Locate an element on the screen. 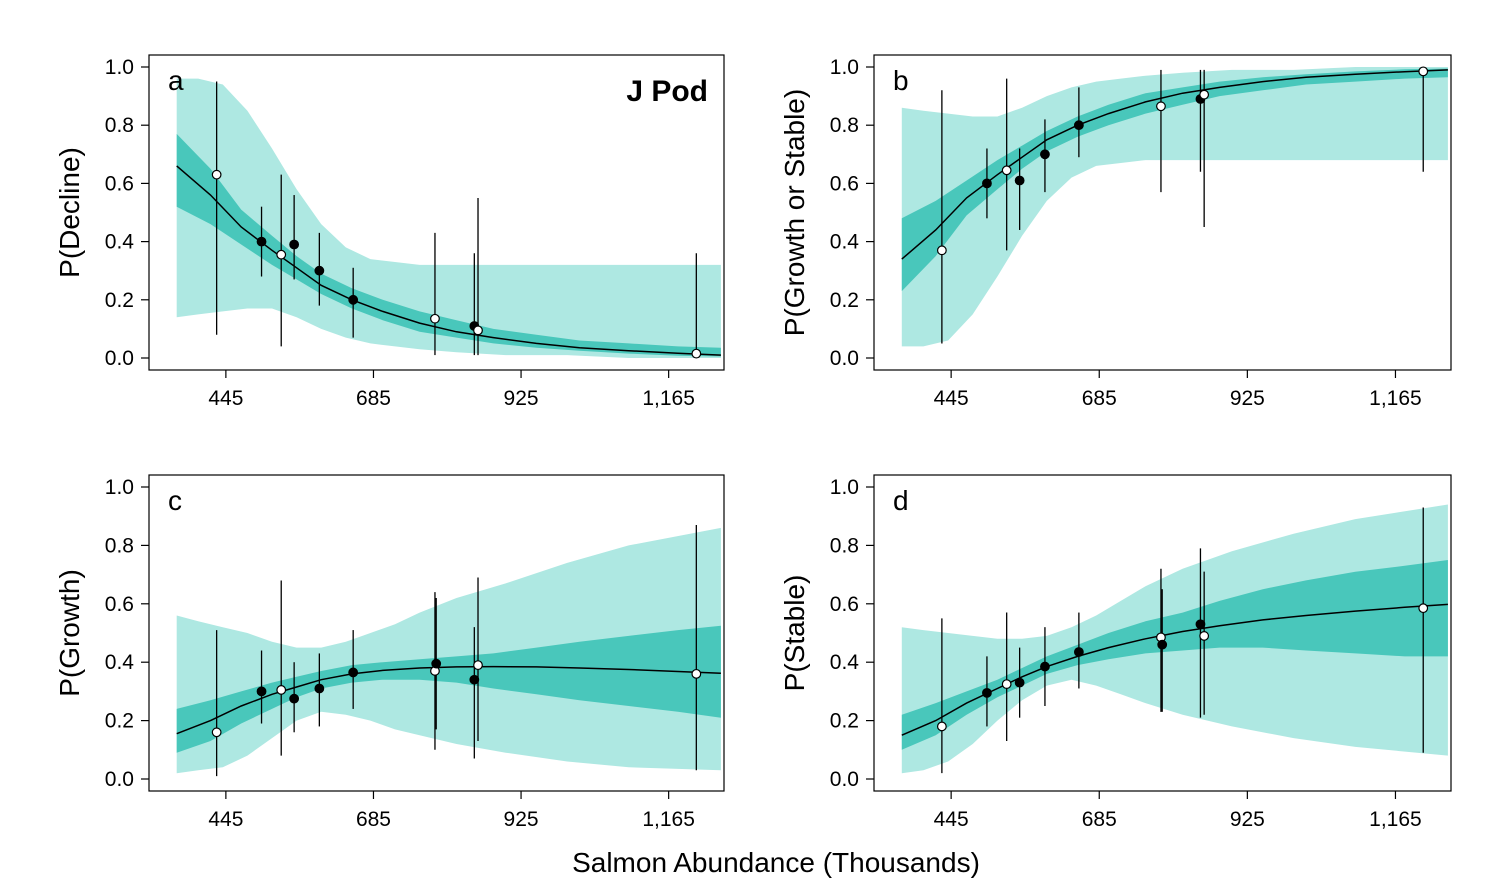 Image resolution: width=1493 pixels, height=886 pixels. x-tick-label-c-2: 925 is located at coordinates (521, 819).